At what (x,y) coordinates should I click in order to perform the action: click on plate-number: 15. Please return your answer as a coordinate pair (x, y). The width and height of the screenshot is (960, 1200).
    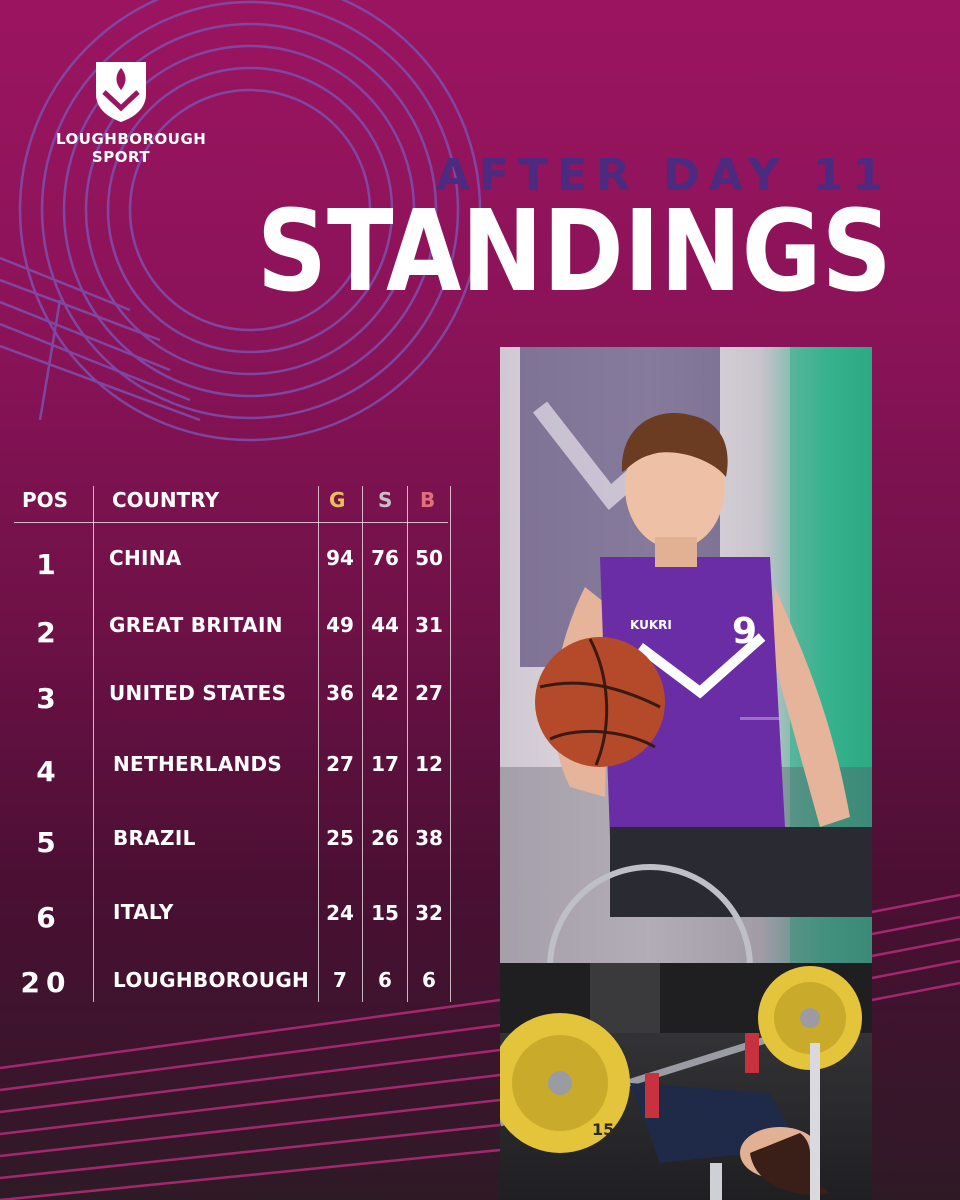
    Looking at the image, I should click on (603, 1129).